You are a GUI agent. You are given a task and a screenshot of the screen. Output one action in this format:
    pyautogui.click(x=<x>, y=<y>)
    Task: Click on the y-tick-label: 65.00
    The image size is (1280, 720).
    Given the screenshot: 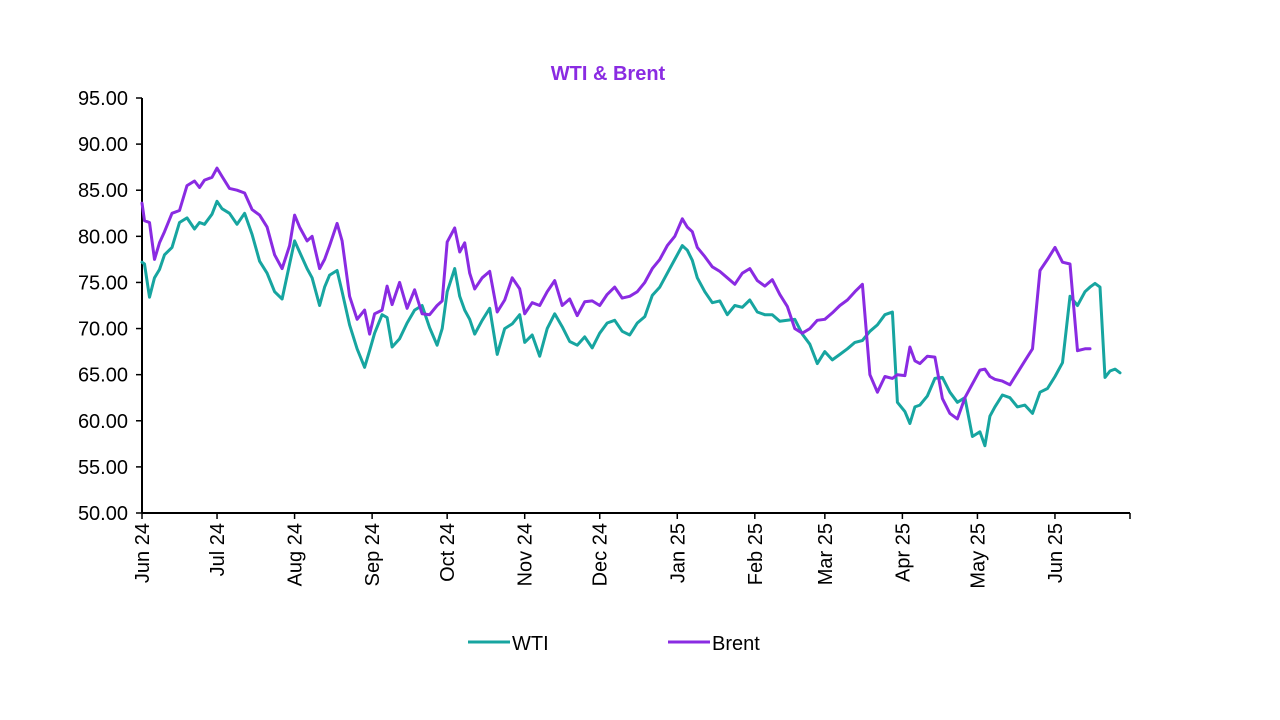 What is the action you would take?
    pyautogui.click(x=103, y=376)
    